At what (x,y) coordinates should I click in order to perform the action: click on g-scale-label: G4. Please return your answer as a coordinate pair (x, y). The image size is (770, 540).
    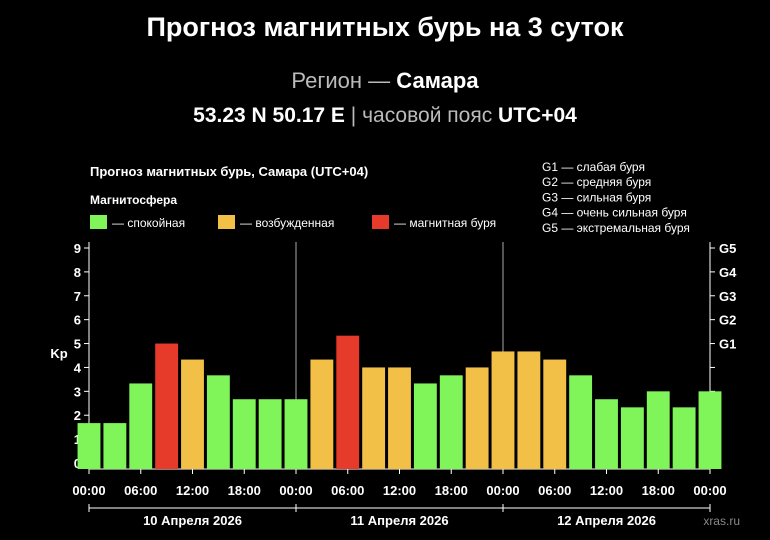
    Looking at the image, I should click on (728, 272).